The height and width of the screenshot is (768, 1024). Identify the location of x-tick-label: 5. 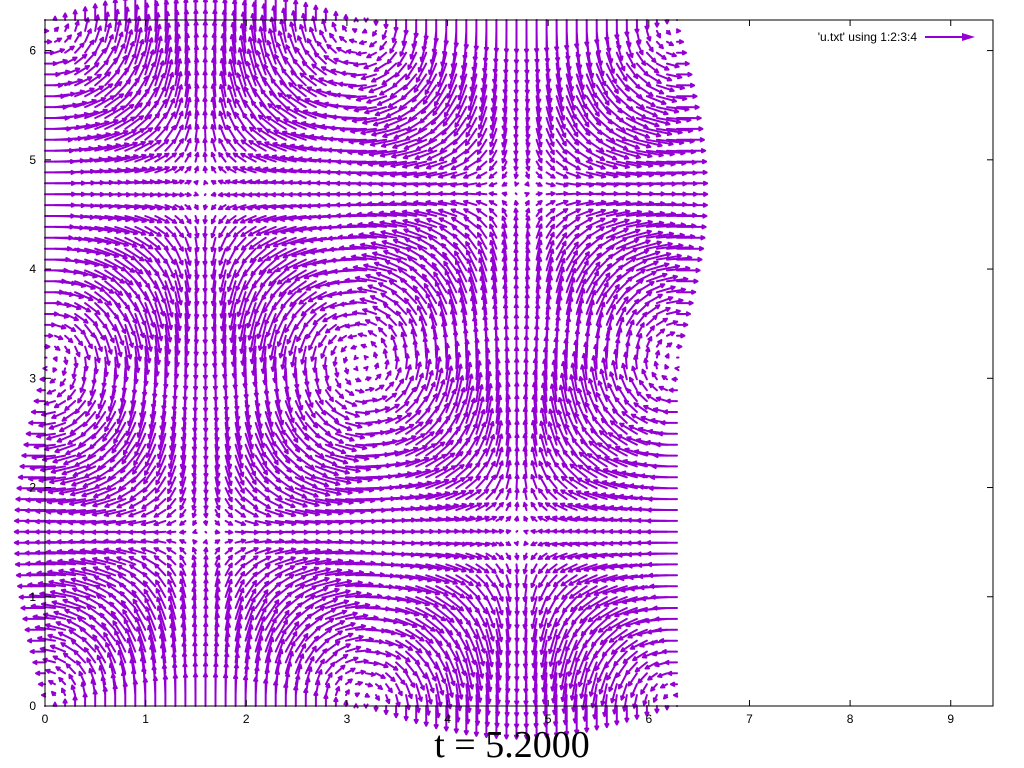
(548, 719).